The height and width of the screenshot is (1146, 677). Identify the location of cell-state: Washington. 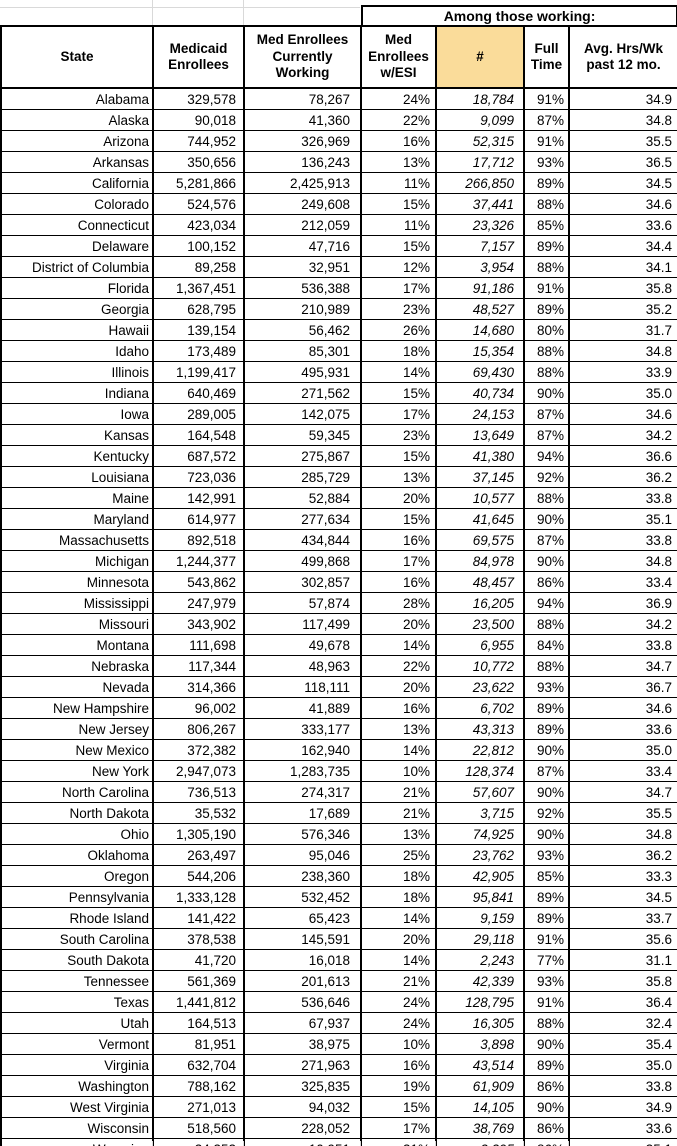
(77, 1086).